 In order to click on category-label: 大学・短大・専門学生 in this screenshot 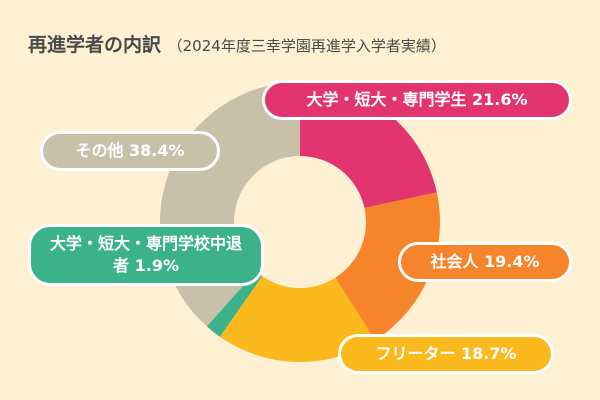, I will do `click(386, 99)`.